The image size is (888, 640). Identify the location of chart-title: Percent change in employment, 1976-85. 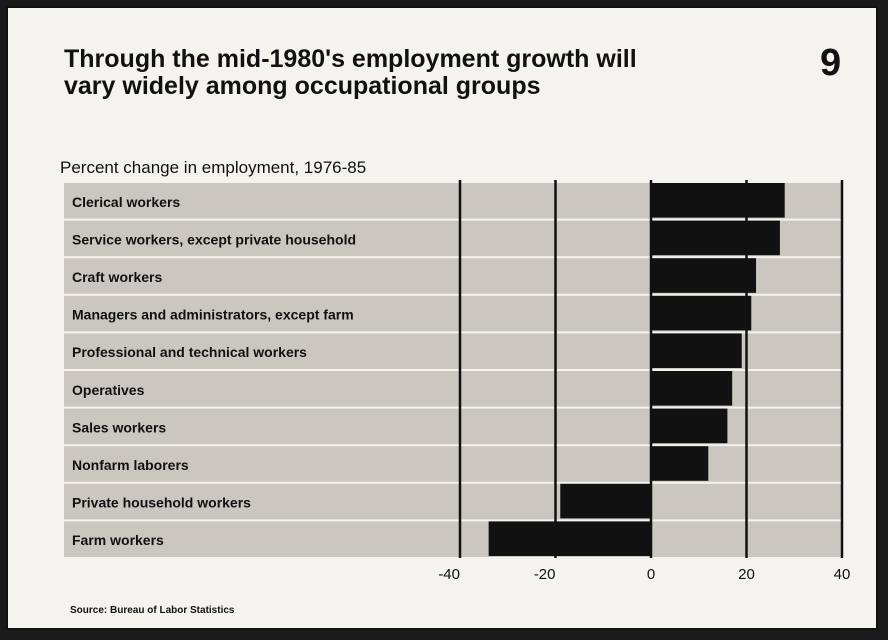
(213, 167).